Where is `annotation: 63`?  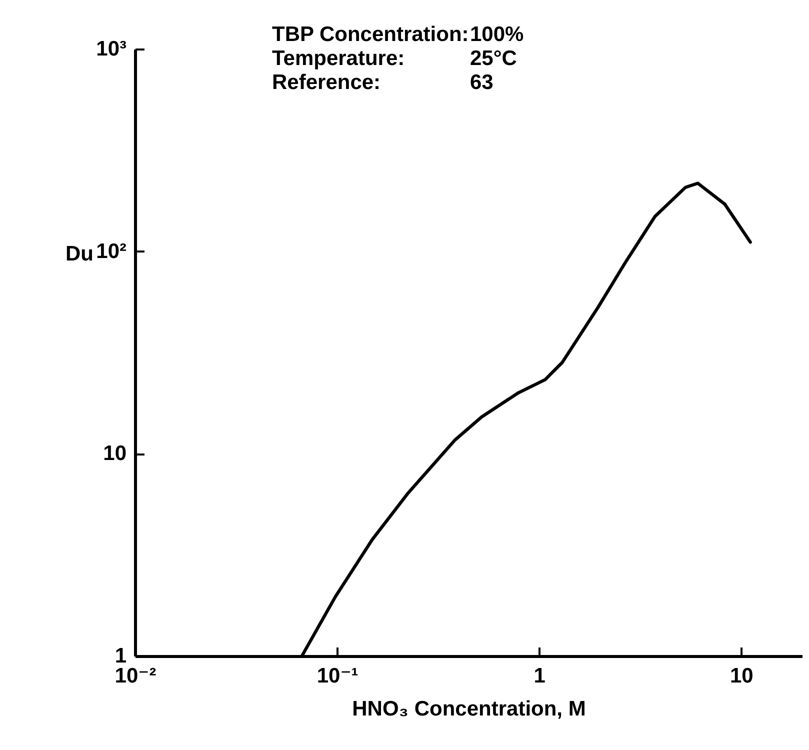 annotation: 63 is located at coordinates (482, 82).